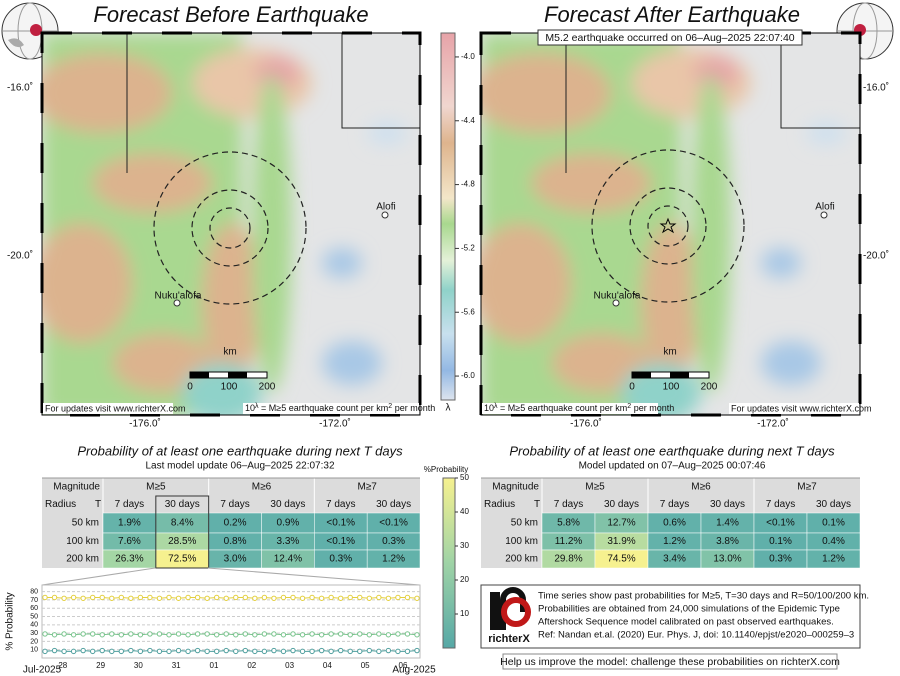 This screenshot has height=676, width=900. Describe the element at coordinates (34, 625) in the screenshot. I see `y-tick-label: 40` at that location.